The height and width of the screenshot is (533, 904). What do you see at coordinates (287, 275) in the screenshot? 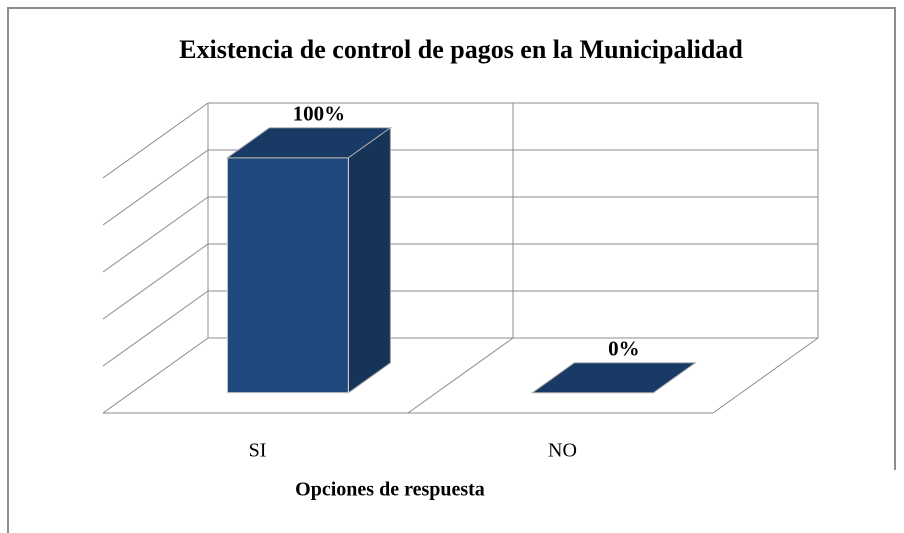
I see `bar-front` at bounding box center [287, 275].